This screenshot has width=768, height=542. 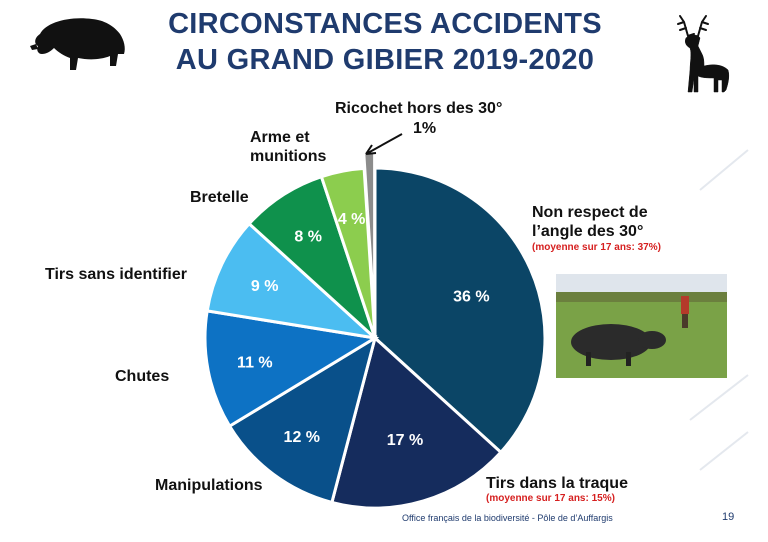 What do you see at coordinates (641, 326) in the screenshot?
I see `wild-boar-photo` at bounding box center [641, 326].